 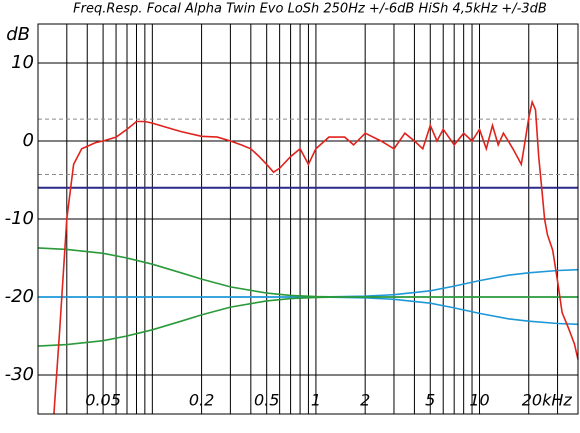 What do you see at coordinates (103, 400) in the screenshot?
I see `x-tick-label: 0.05` at bounding box center [103, 400].